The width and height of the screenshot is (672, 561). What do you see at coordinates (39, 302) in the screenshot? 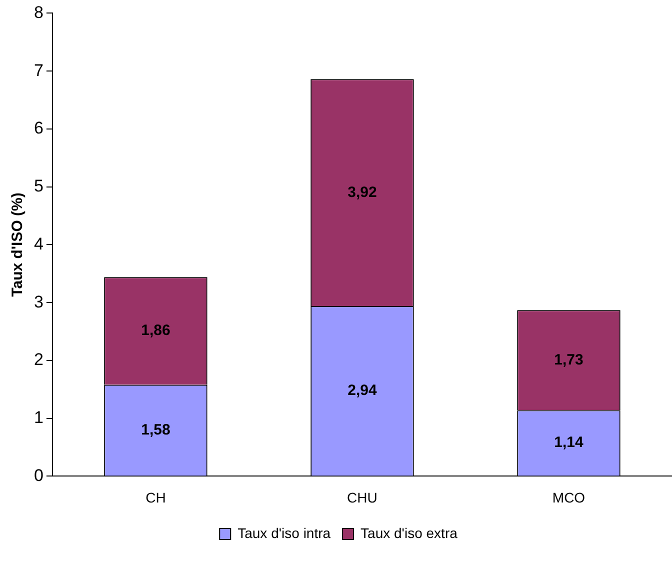
I see `y-tick-label: 3` at bounding box center [39, 302].